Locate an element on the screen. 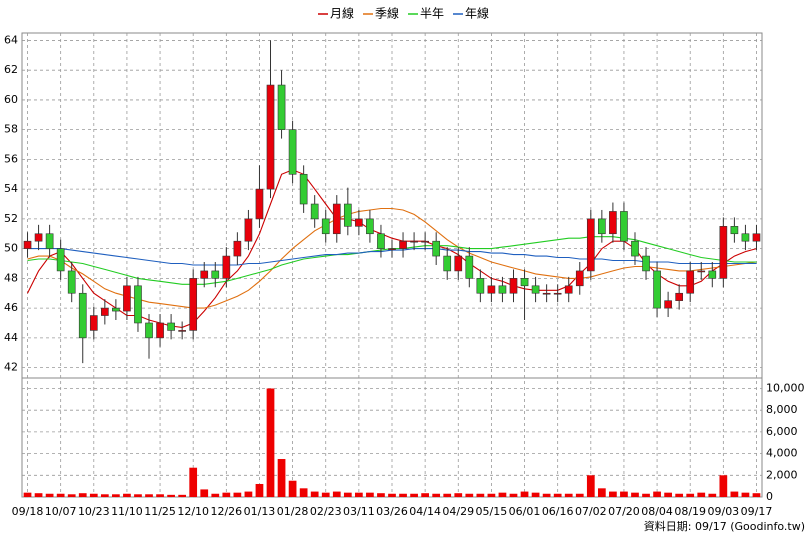  x-tick-label: 01/13 is located at coordinates (260, 511).